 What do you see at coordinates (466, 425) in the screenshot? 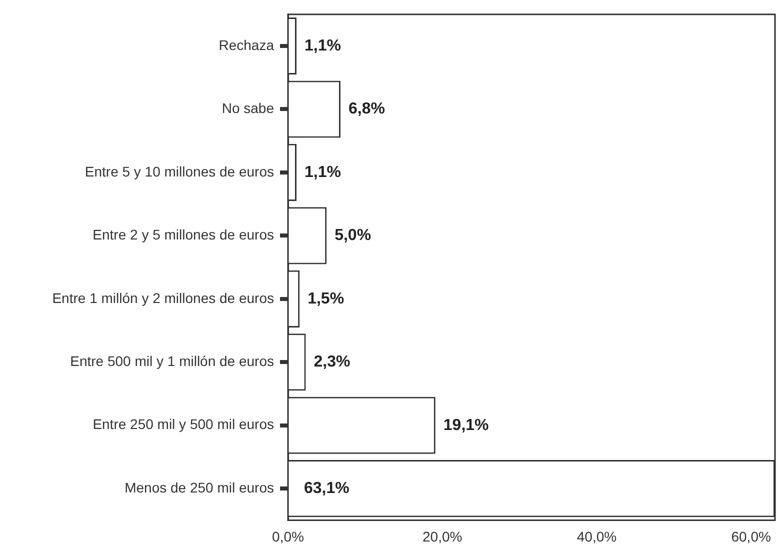
I see `data-label: 19,1%` at bounding box center [466, 425].